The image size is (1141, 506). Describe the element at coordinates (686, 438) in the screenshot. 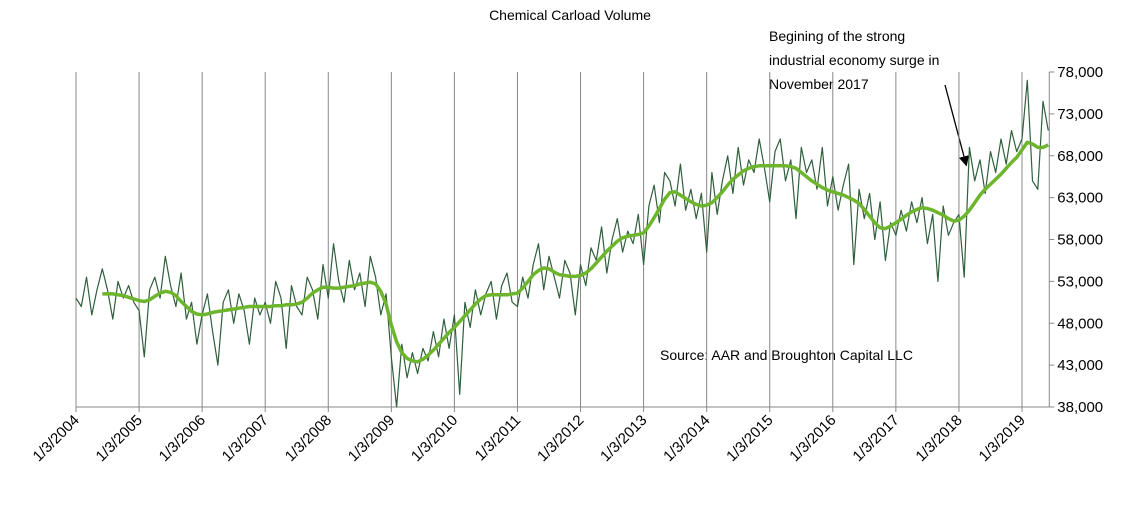

I see `x-tick-label: 1/3/2014` at that location.